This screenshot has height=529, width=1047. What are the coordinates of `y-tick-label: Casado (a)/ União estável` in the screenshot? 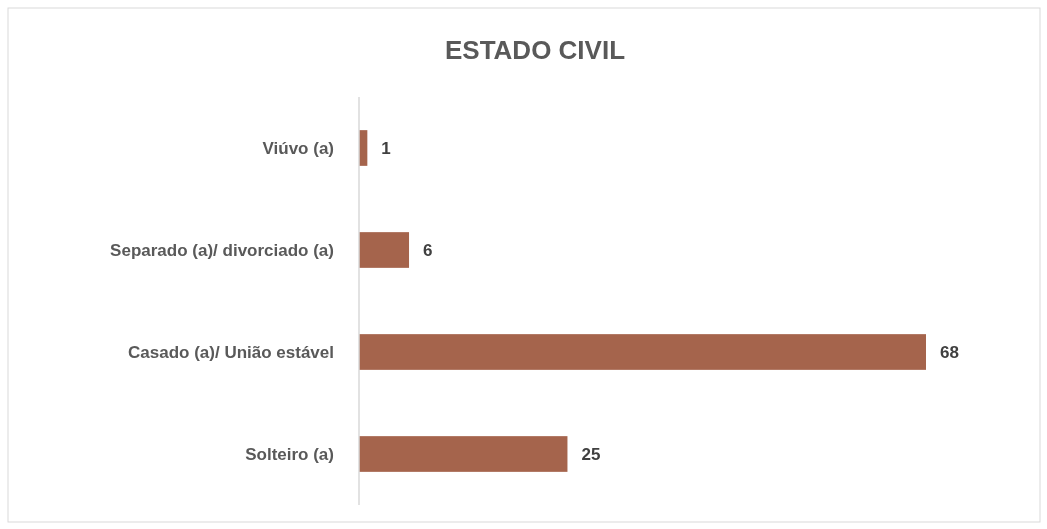 It's located at (231, 352).